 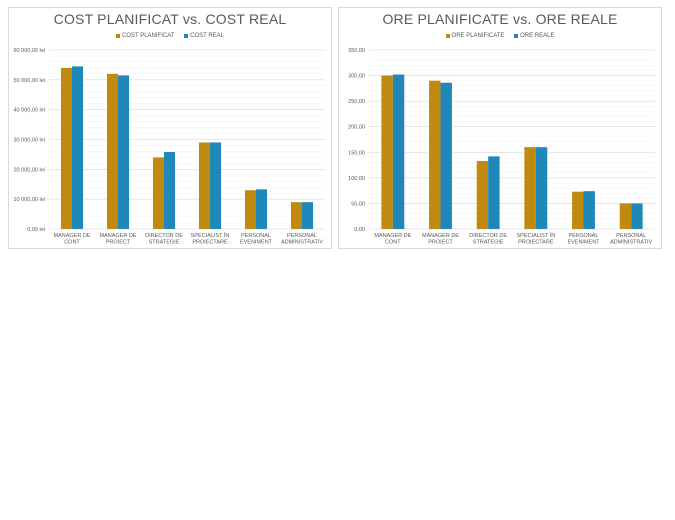 I want to click on y-tick-label: 0,00 lei, so click(x=36, y=230).